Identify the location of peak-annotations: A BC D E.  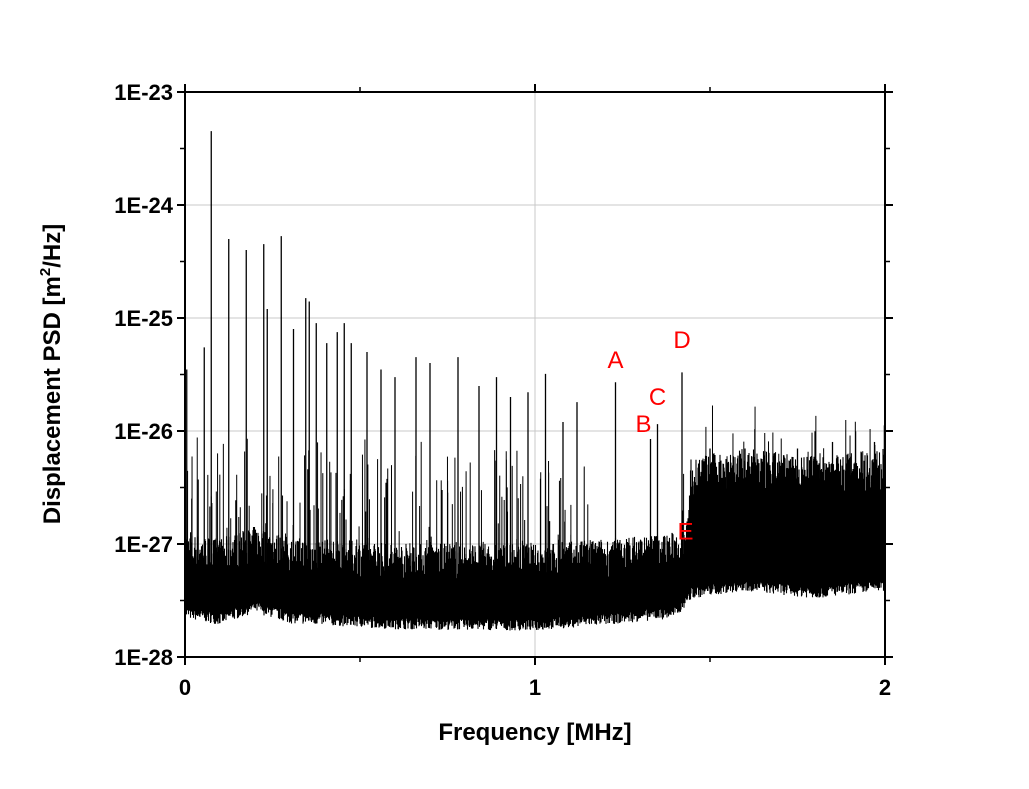
(650, 436).